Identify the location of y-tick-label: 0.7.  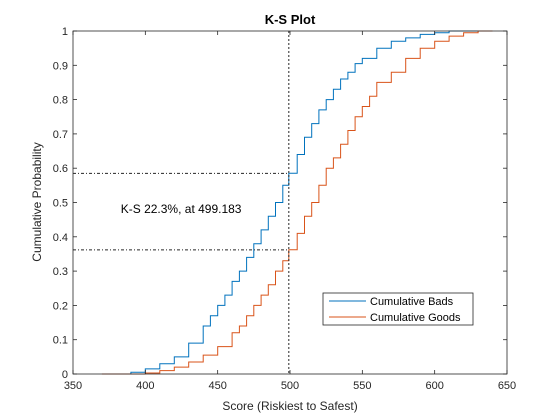
(60, 135).